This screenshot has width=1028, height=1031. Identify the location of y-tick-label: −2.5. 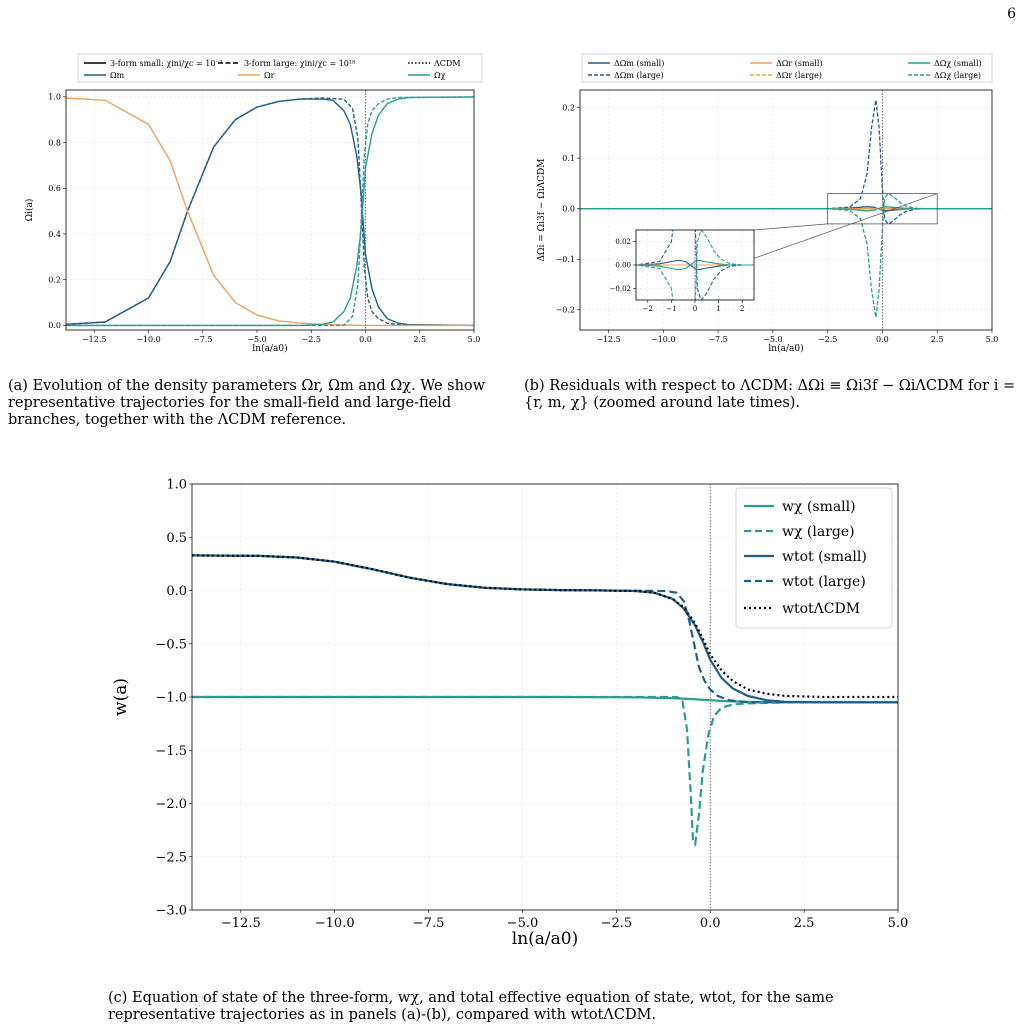
(171, 857).